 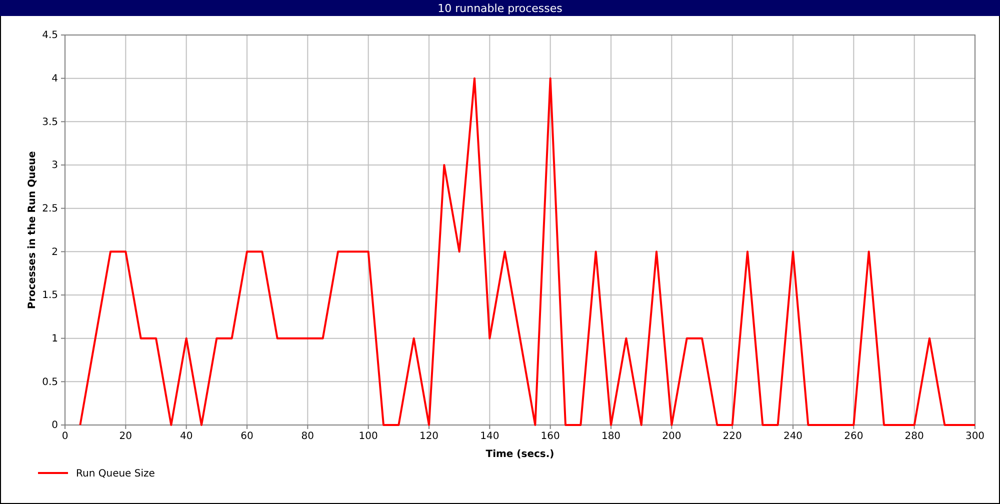 I want to click on y-axis-title: Processes in the Run Queue, so click(x=32, y=229).